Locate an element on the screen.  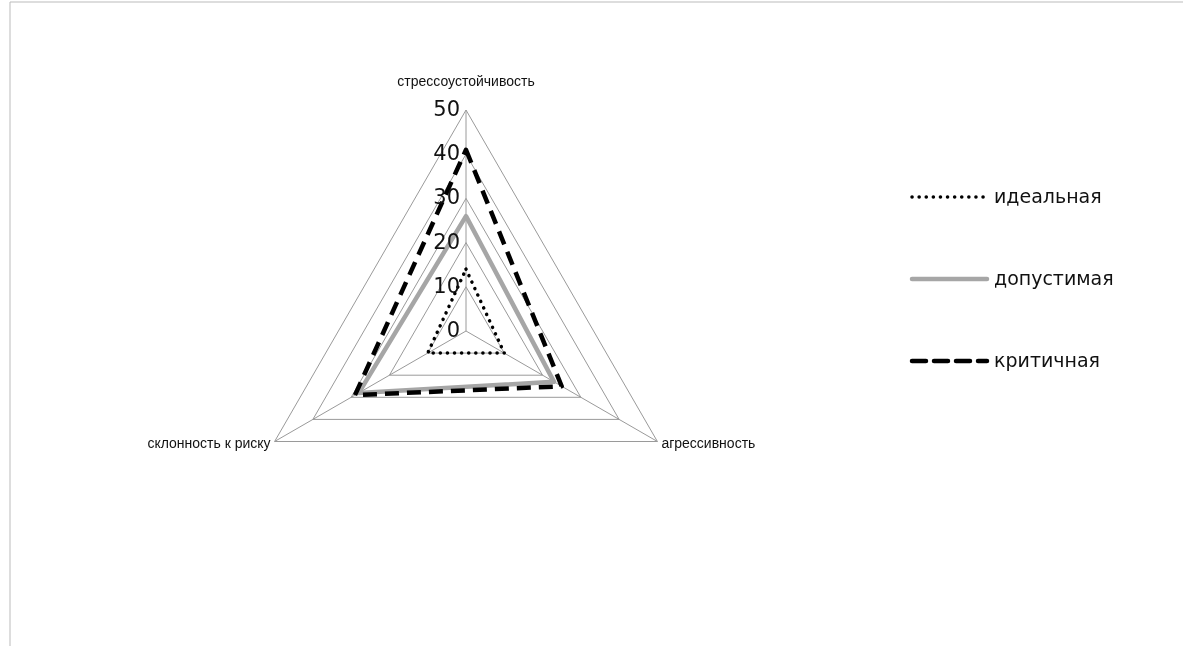
y-tick-label: 10 is located at coordinates (446, 285).